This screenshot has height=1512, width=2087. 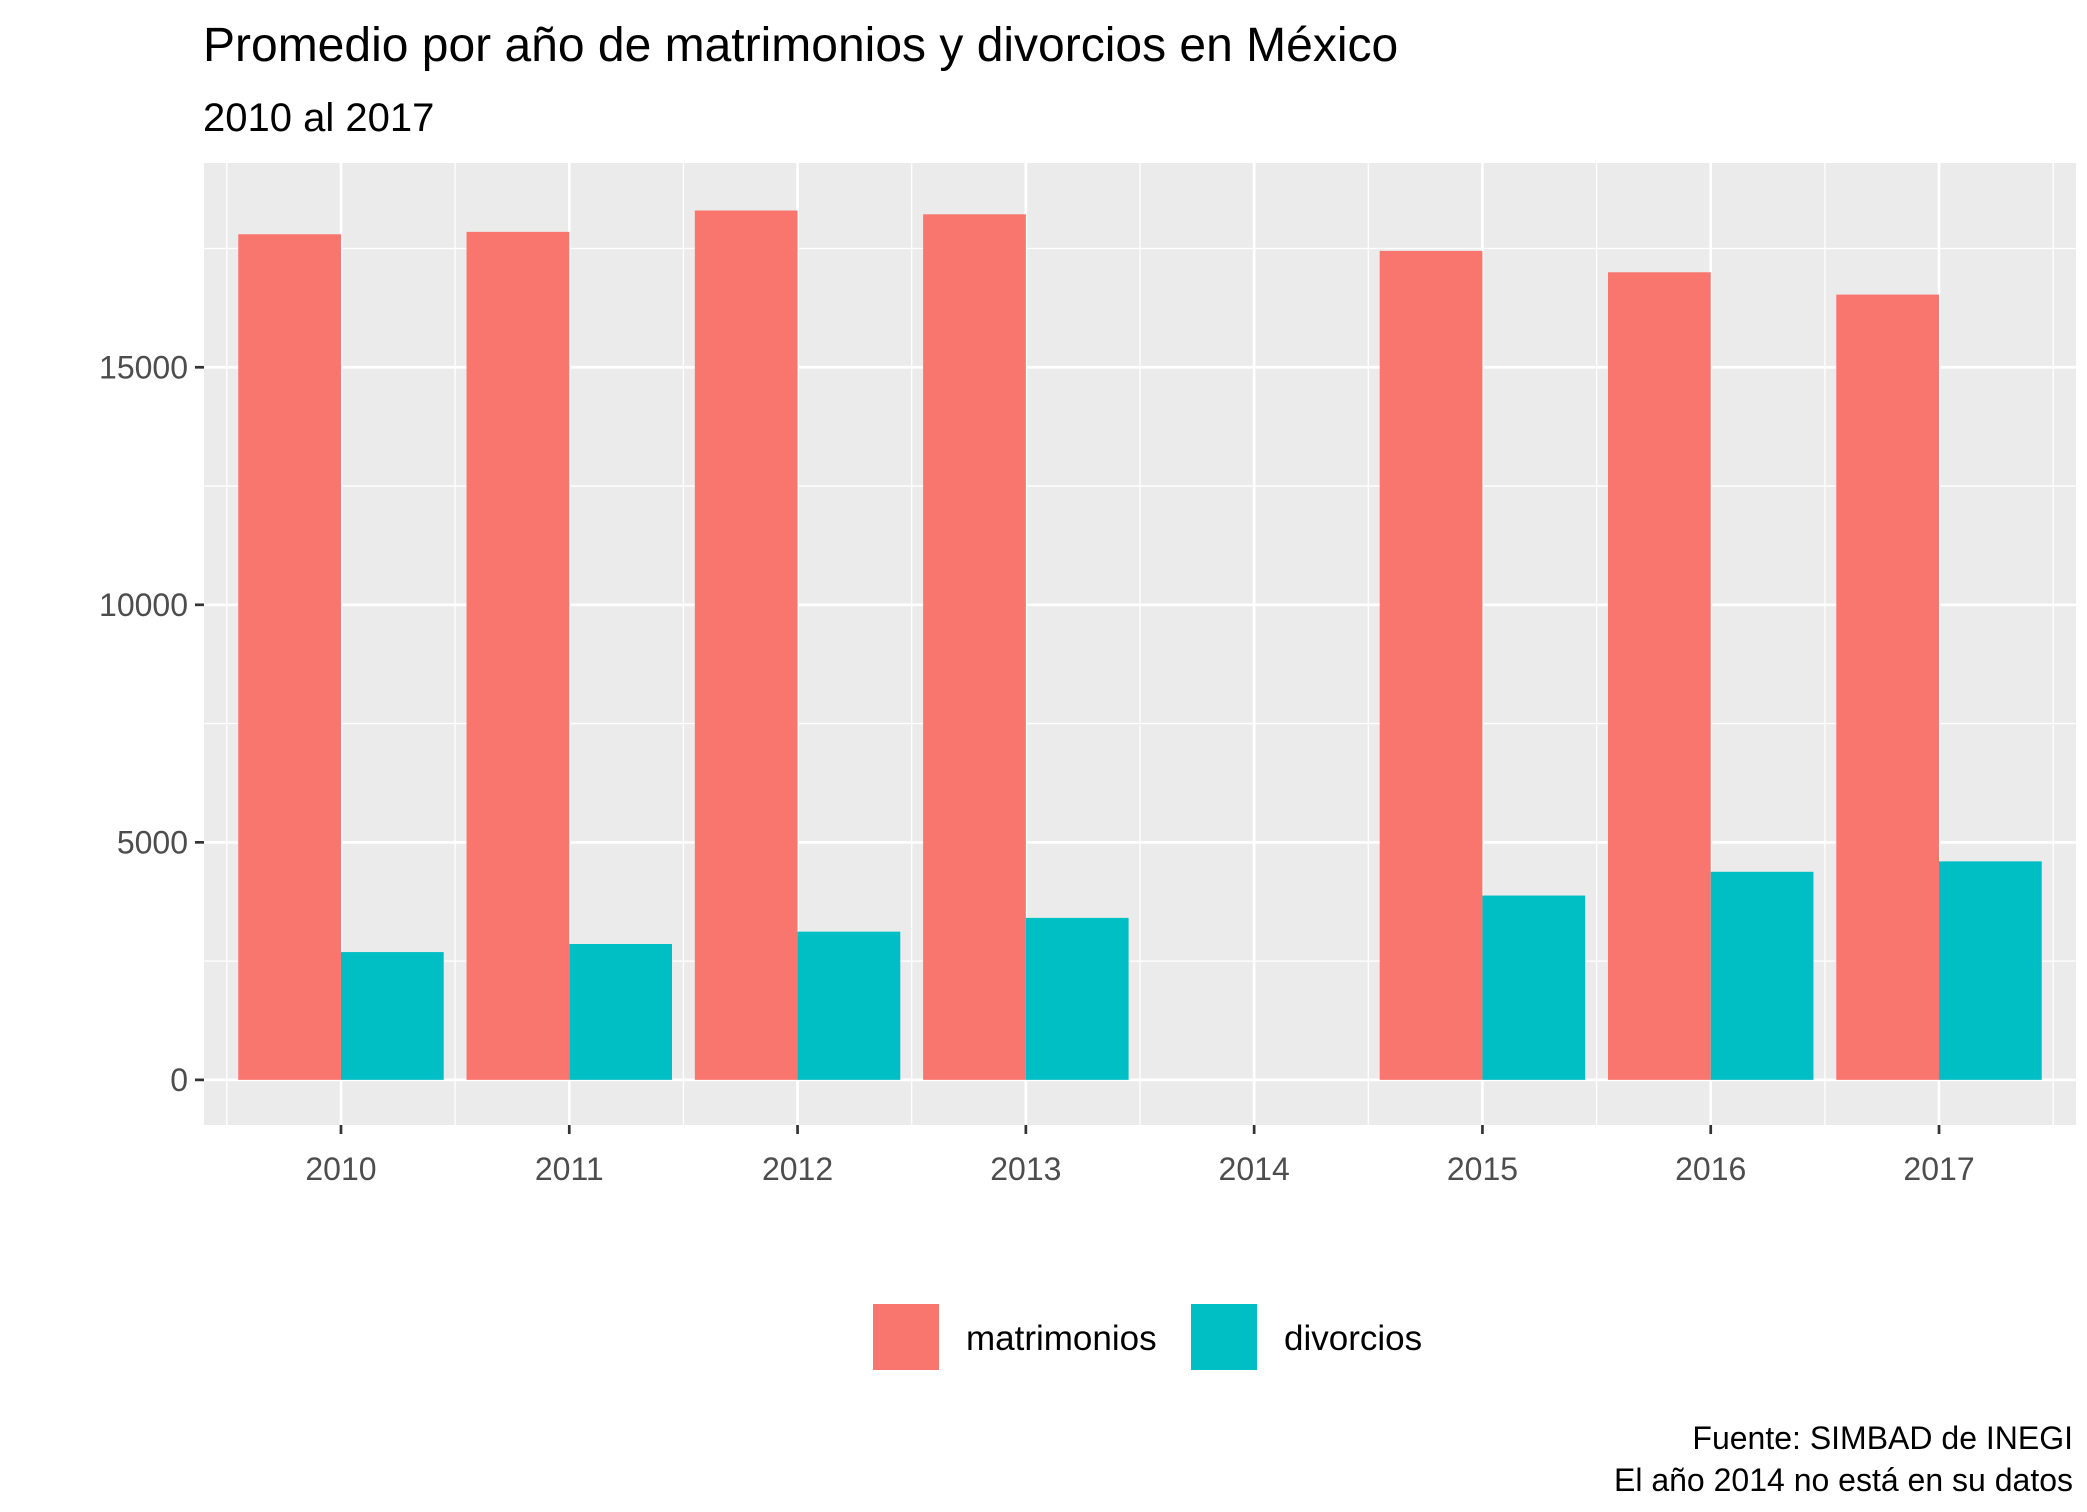 I want to click on bar-matrimonios-2011, so click(x=518, y=655).